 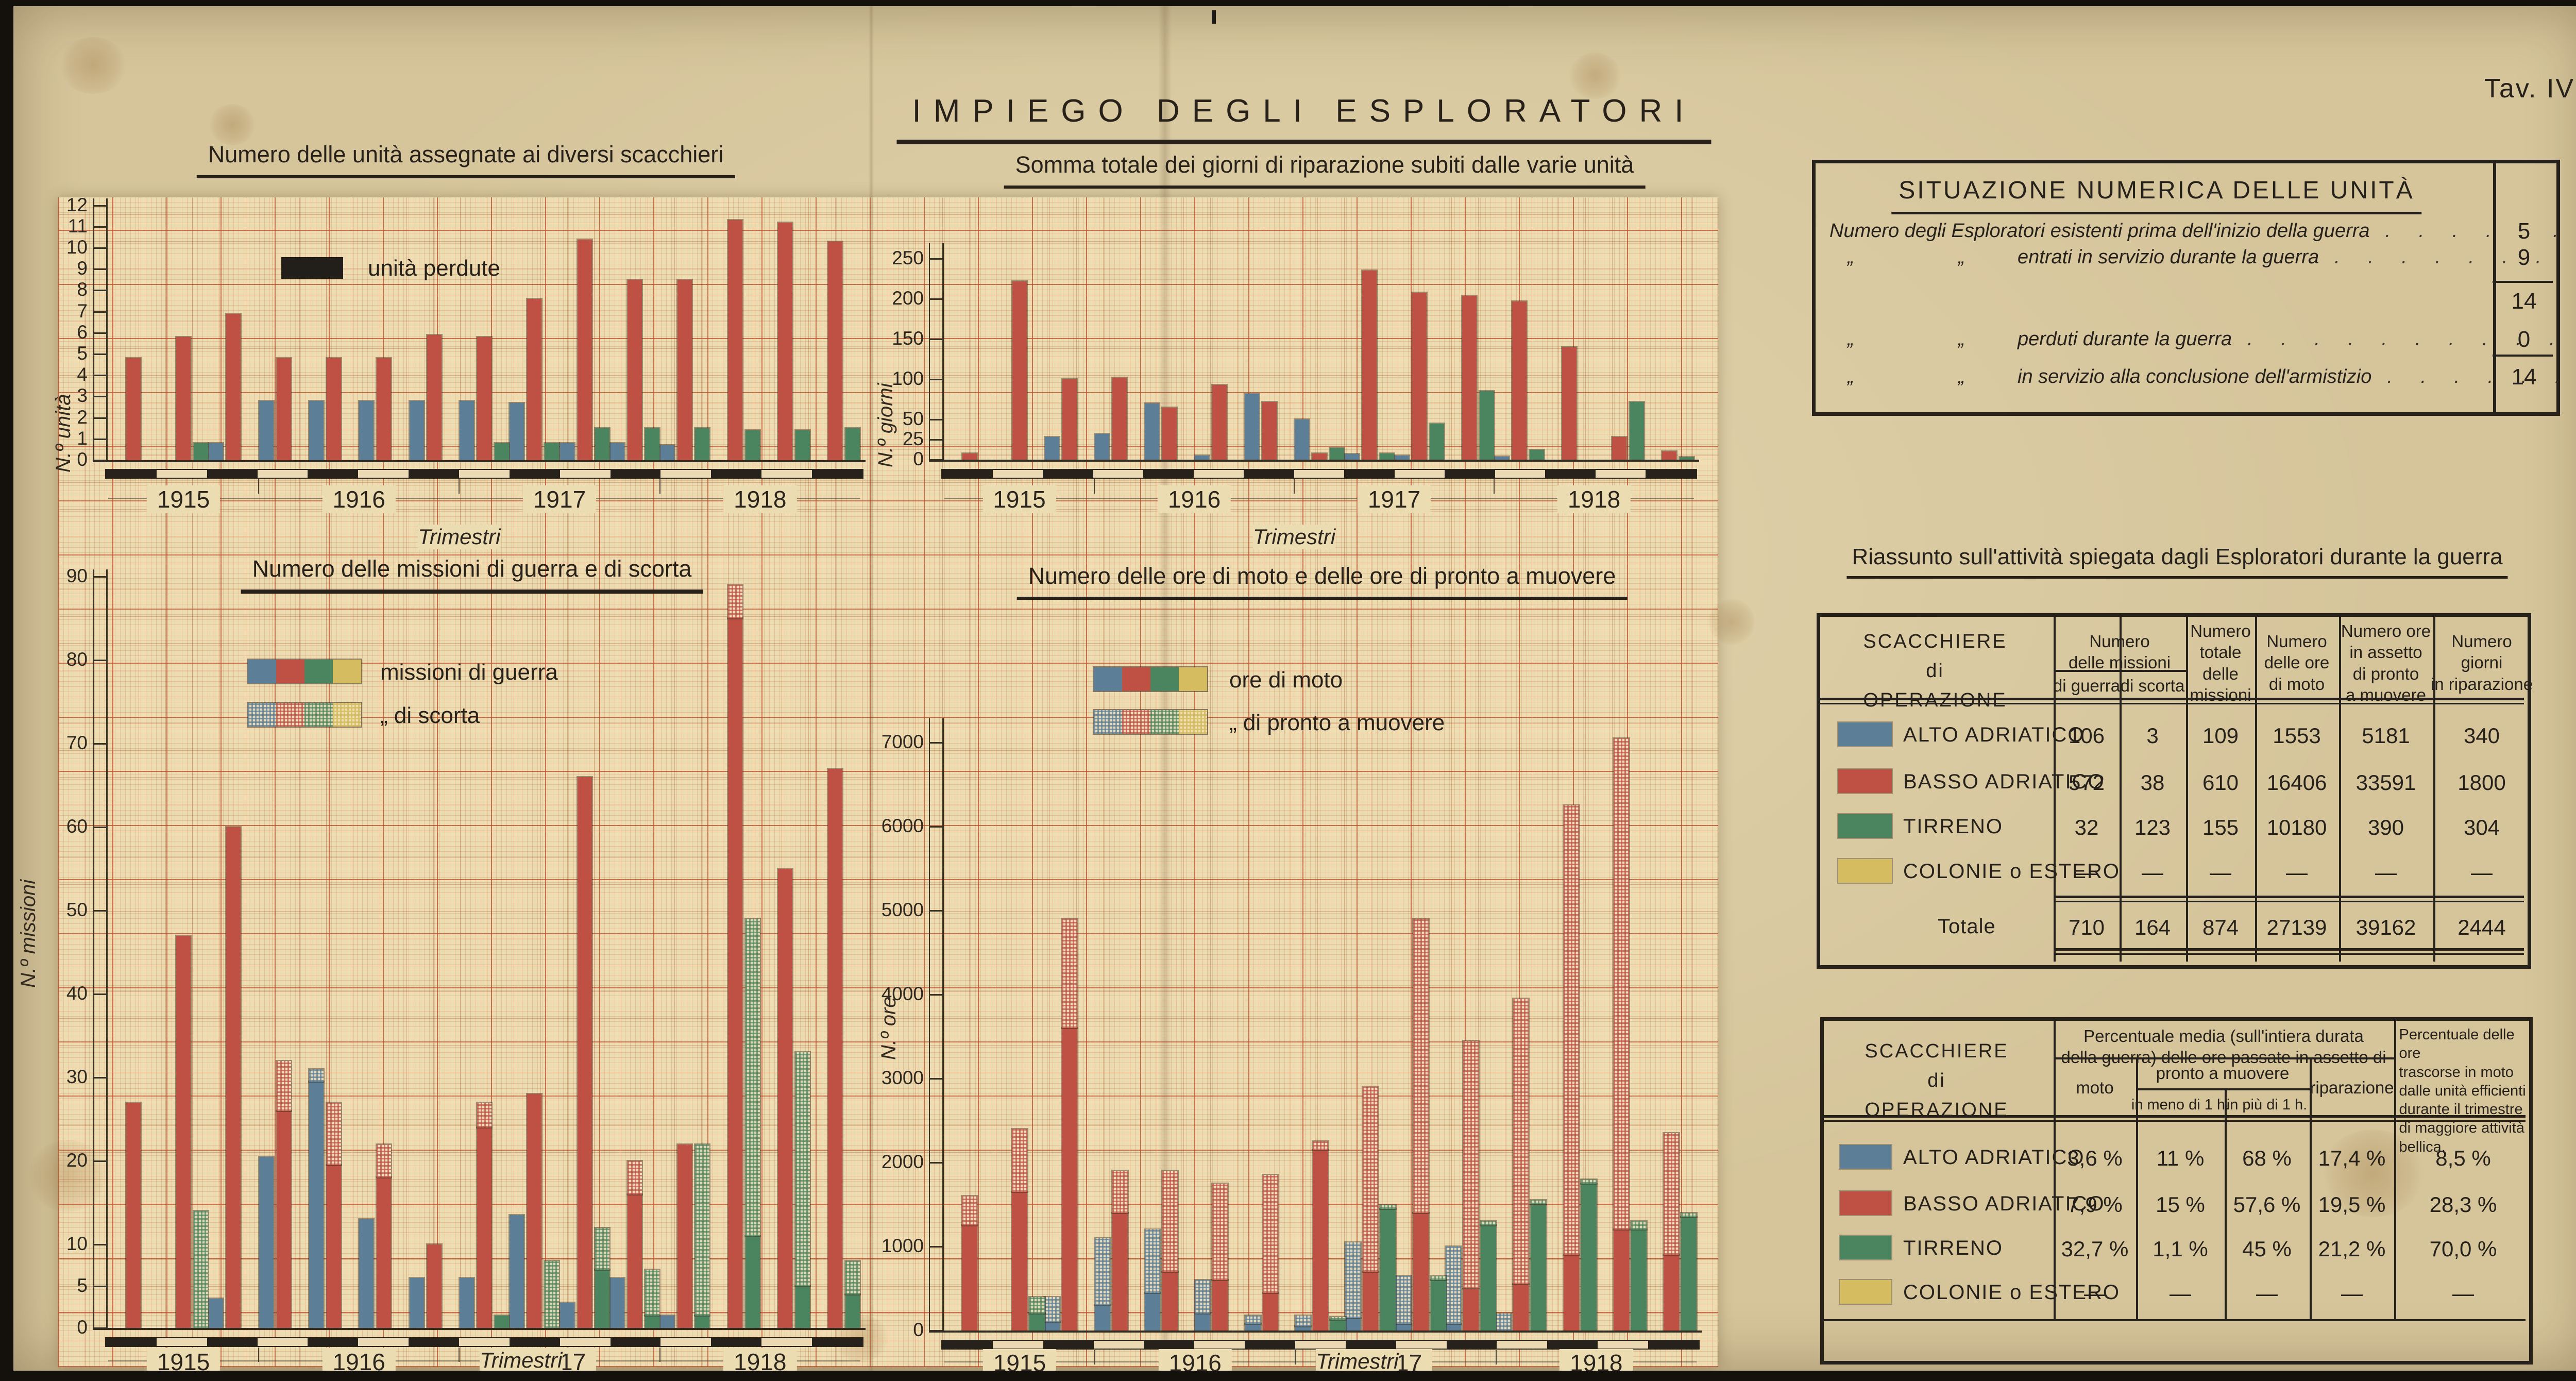 What do you see at coordinates (1686, 458) in the screenshot?
I see `bar-repairs-green-q14` at bounding box center [1686, 458].